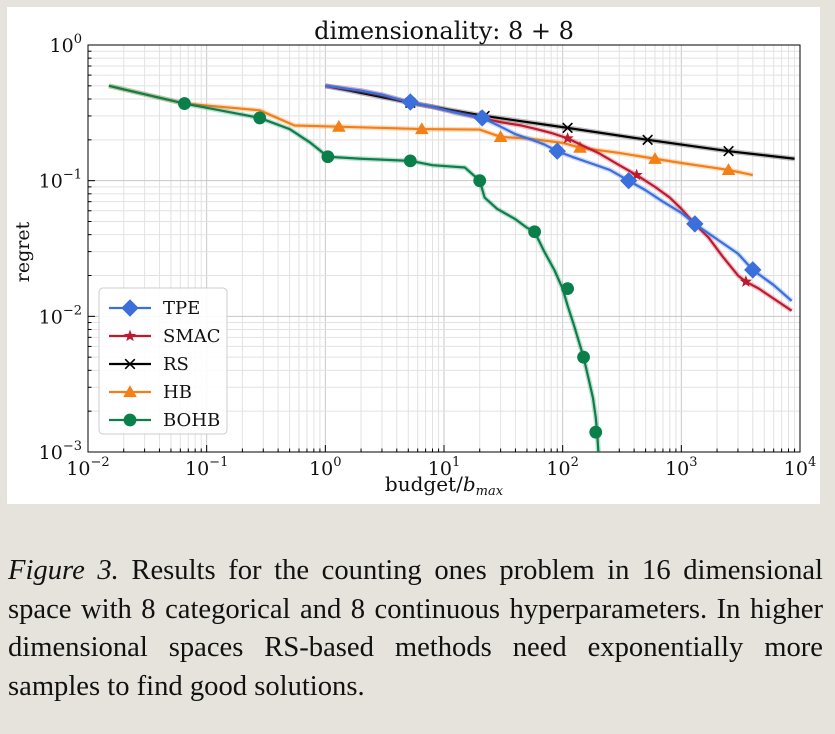 The height and width of the screenshot is (734, 835). Describe the element at coordinates (130, 308) in the screenshot. I see `legend-marker-tpe` at that location.